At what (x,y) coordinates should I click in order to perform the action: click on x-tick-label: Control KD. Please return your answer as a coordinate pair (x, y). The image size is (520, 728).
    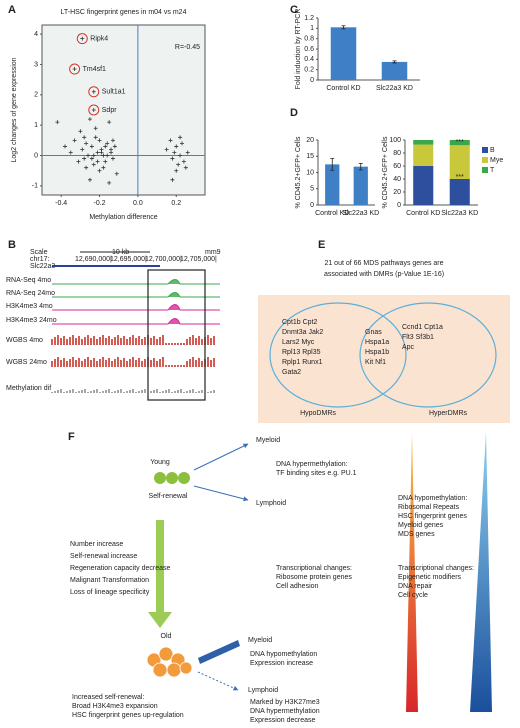
    Looking at the image, I should click on (343, 88).